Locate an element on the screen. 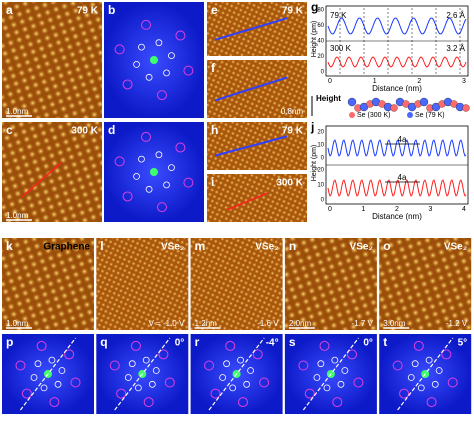 Image resolution: width=474 pixels, height=421 pixels. annotation: 0° is located at coordinates (368, 343).